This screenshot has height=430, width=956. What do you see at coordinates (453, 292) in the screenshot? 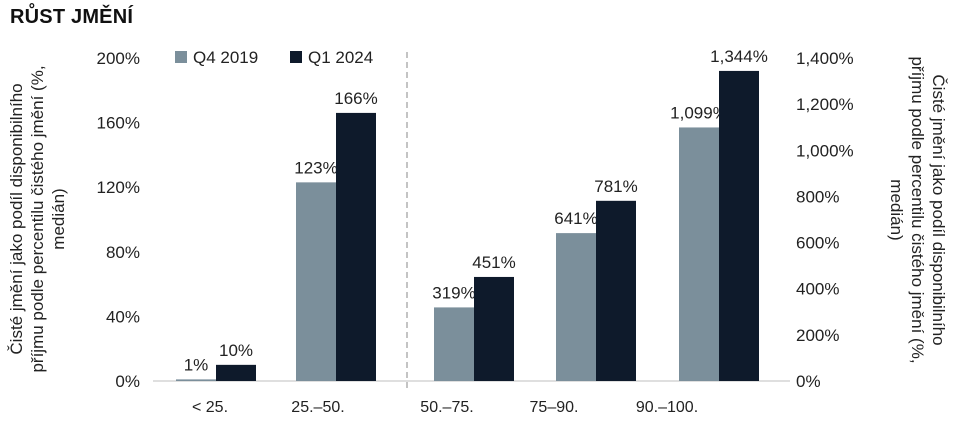
I see `data-label: 319%` at bounding box center [453, 292].